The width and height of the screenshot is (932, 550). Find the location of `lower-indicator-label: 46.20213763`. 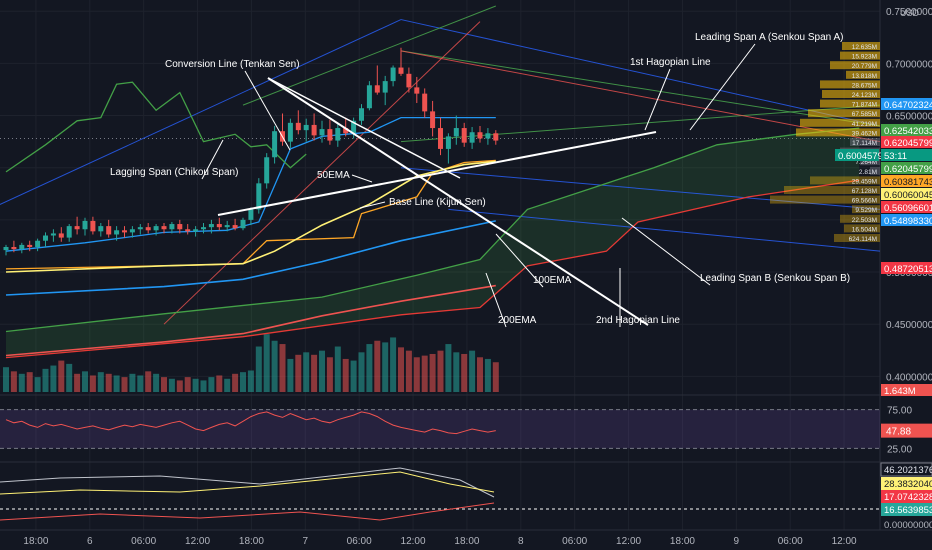

lower-indicator-label: 46.20213763 is located at coordinates (908, 470).